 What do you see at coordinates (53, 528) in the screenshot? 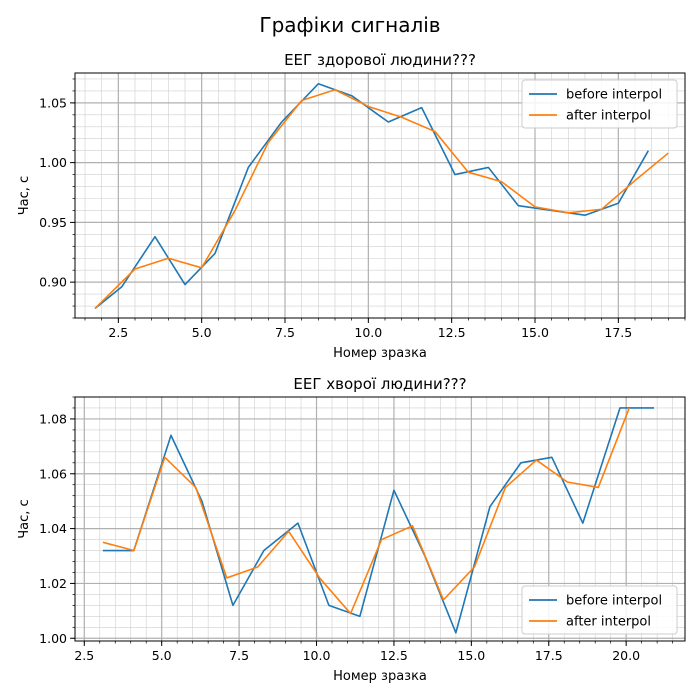
I see `y-tick-label: 1.04` at bounding box center [53, 528].